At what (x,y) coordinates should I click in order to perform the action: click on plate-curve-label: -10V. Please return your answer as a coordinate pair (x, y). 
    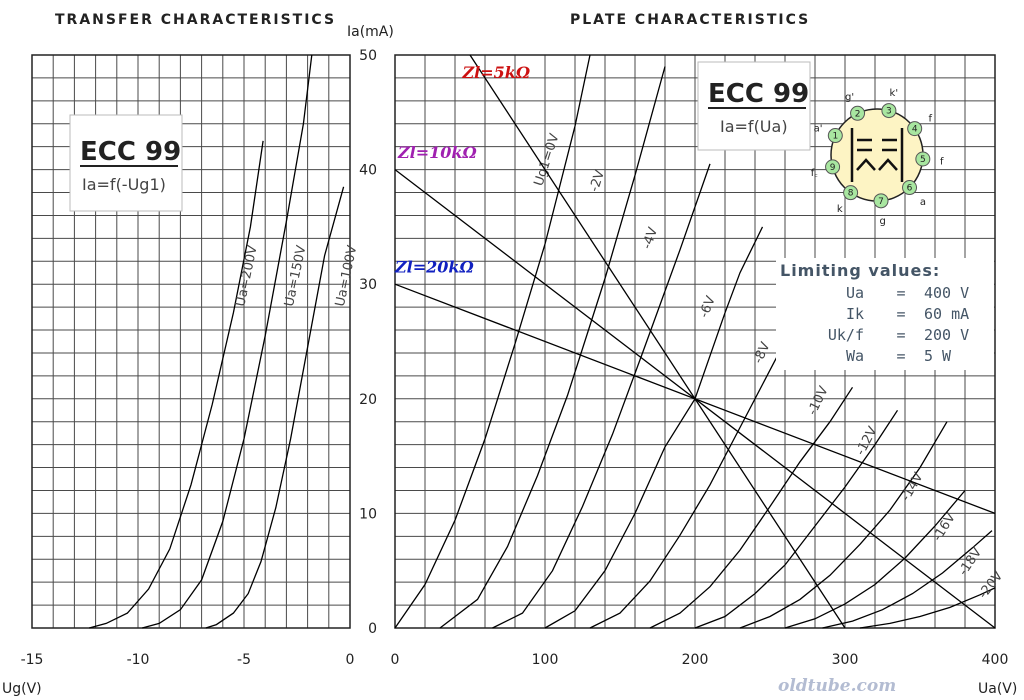
    Looking at the image, I should click on (818, 401).